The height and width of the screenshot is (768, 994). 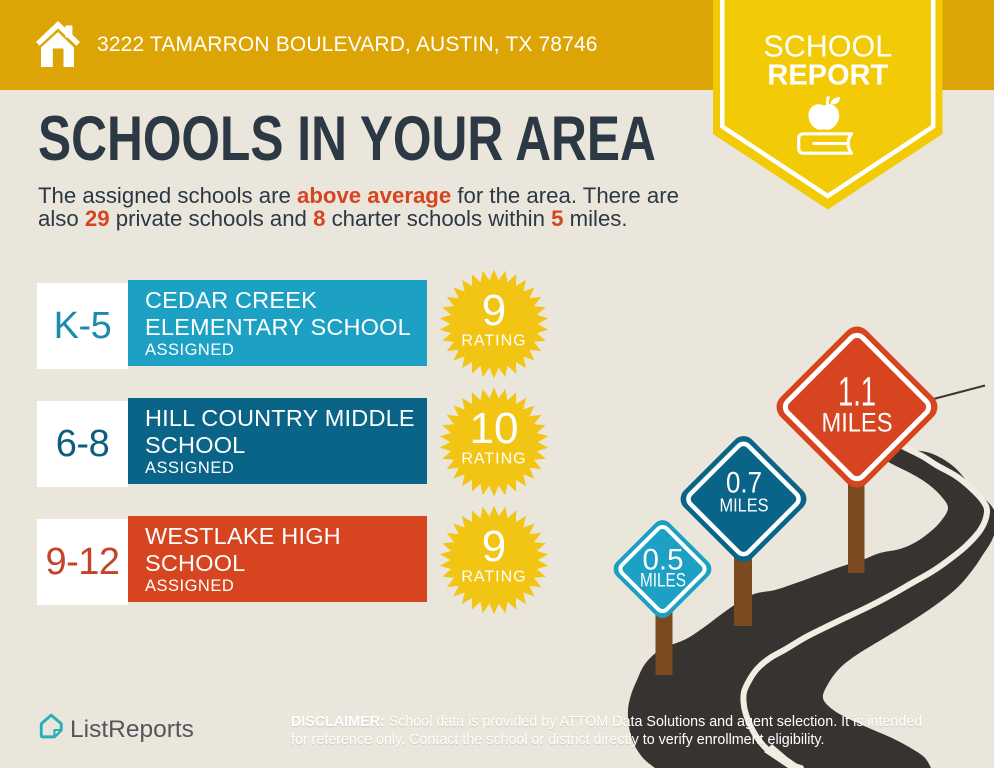 What do you see at coordinates (827, 76) in the screenshot?
I see `svg-text: REPORT` at bounding box center [827, 76].